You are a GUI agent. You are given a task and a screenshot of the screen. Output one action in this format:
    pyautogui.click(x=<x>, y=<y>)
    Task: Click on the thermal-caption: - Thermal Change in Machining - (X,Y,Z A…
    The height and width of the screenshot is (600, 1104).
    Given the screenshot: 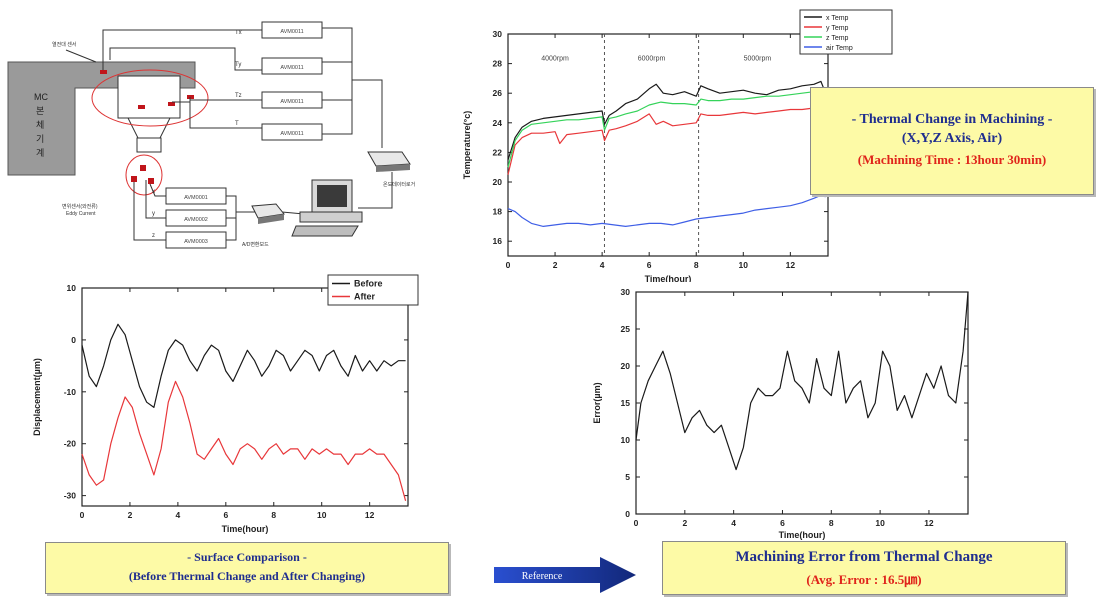 What is the action you would take?
    pyautogui.click(x=952, y=141)
    